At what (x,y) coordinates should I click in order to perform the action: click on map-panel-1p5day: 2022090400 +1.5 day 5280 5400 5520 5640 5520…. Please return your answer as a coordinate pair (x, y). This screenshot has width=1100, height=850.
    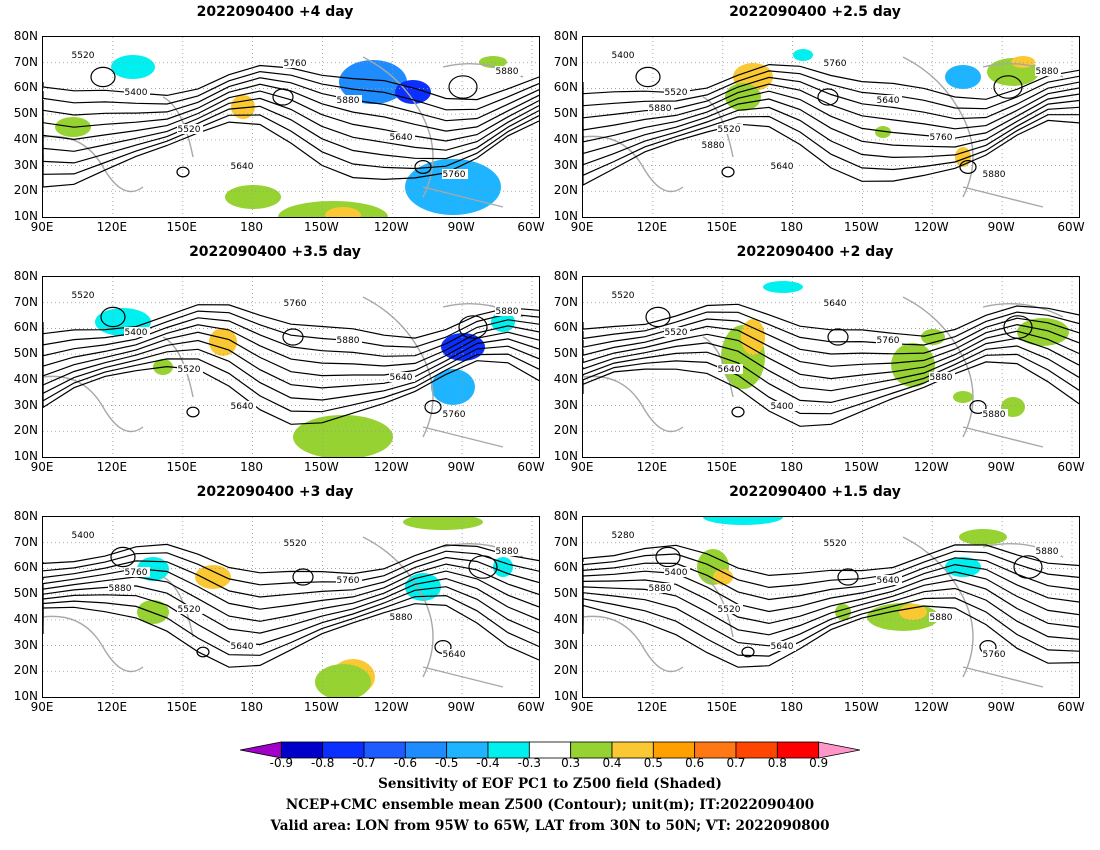
    Looking at the image, I should click on (815, 600).